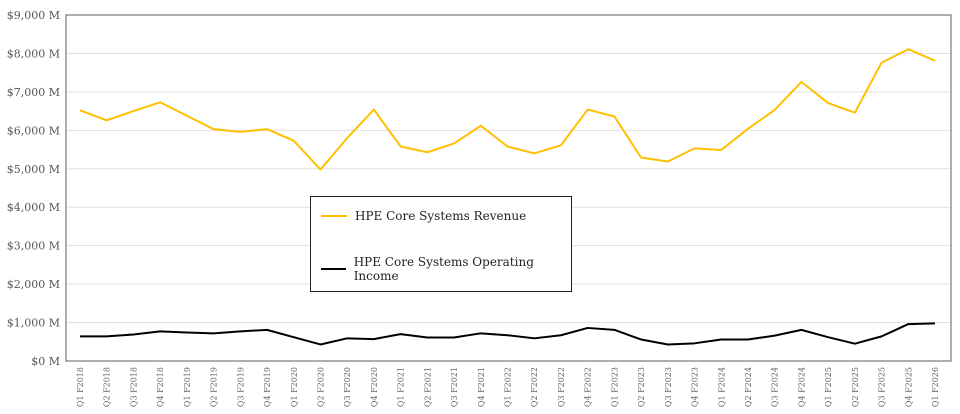  What do you see at coordinates (801, 387) in the screenshot?
I see `x-tick-label: Q4 F2024` at bounding box center [801, 387].